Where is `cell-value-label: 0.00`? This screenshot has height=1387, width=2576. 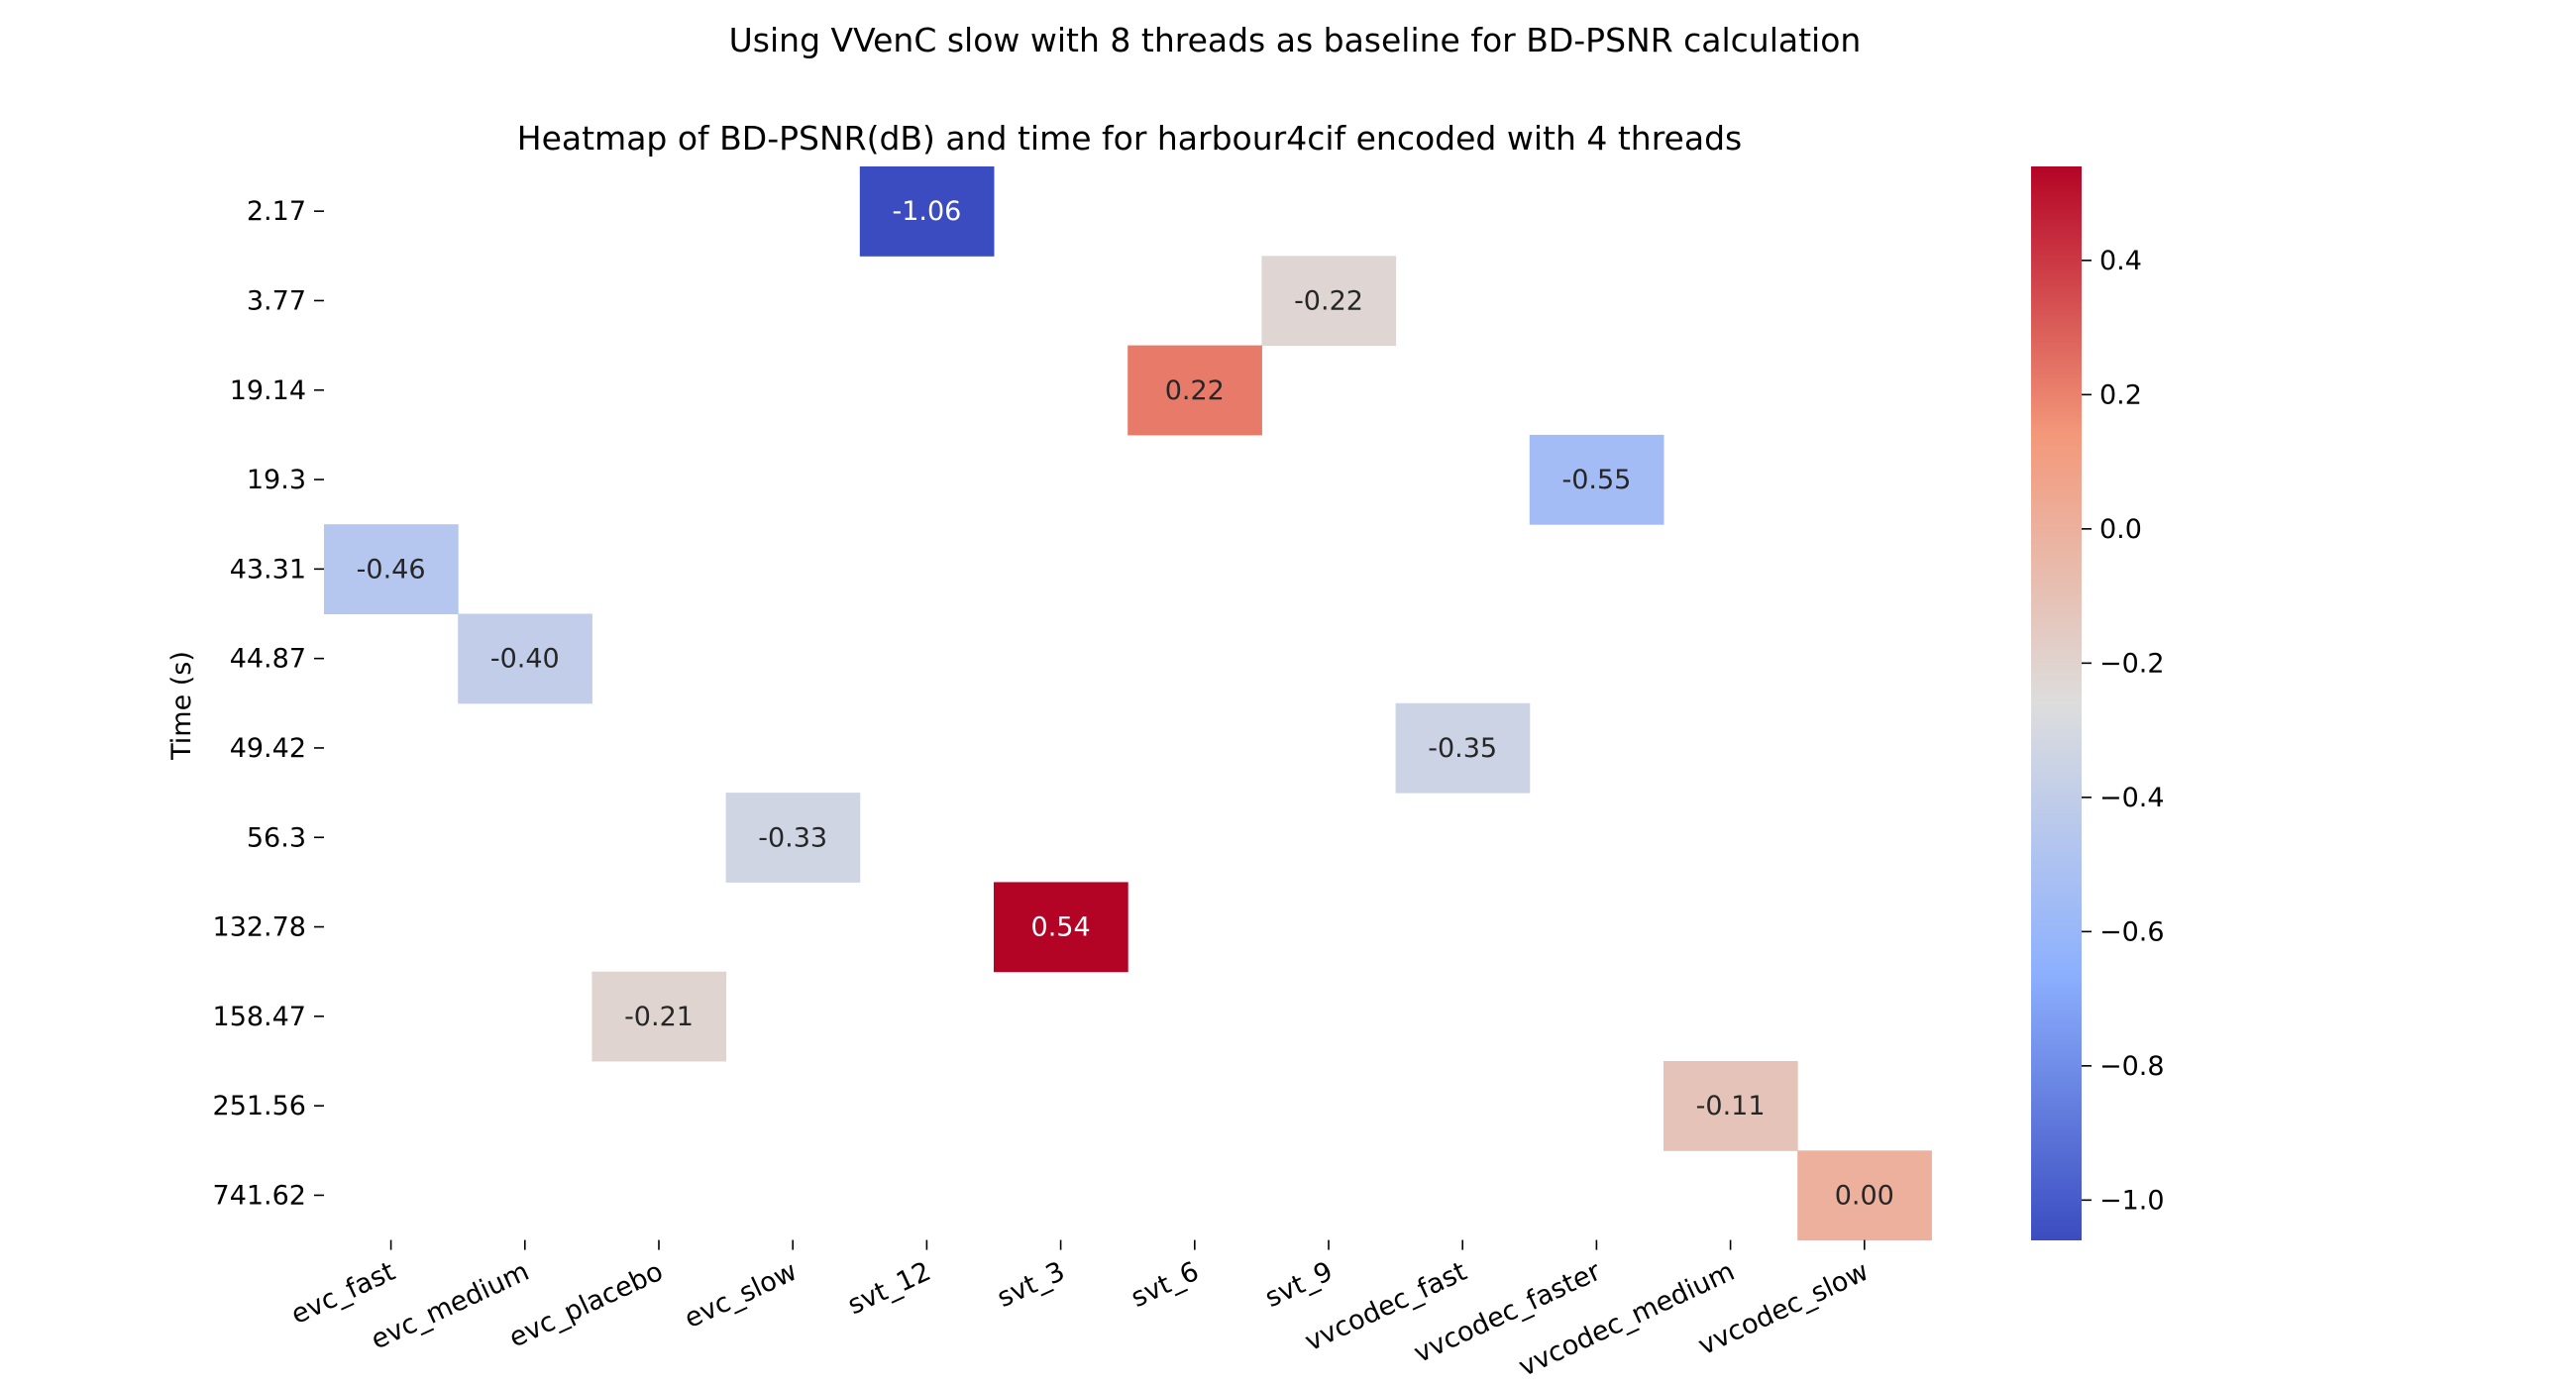 cell-value-label: 0.00 is located at coordinates (1865, 1195).